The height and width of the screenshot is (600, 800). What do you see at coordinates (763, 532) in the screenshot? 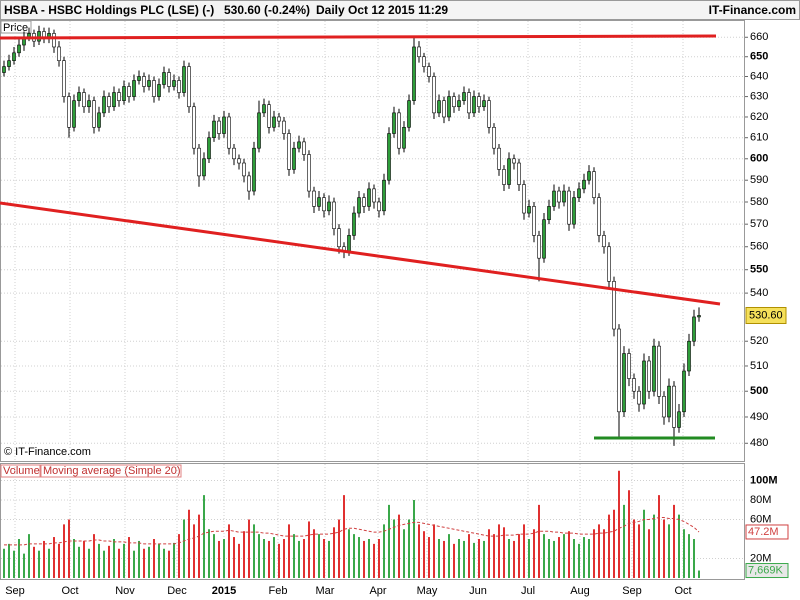
I see `last-value-label: 47.2M` at bounding box center [763, 532].